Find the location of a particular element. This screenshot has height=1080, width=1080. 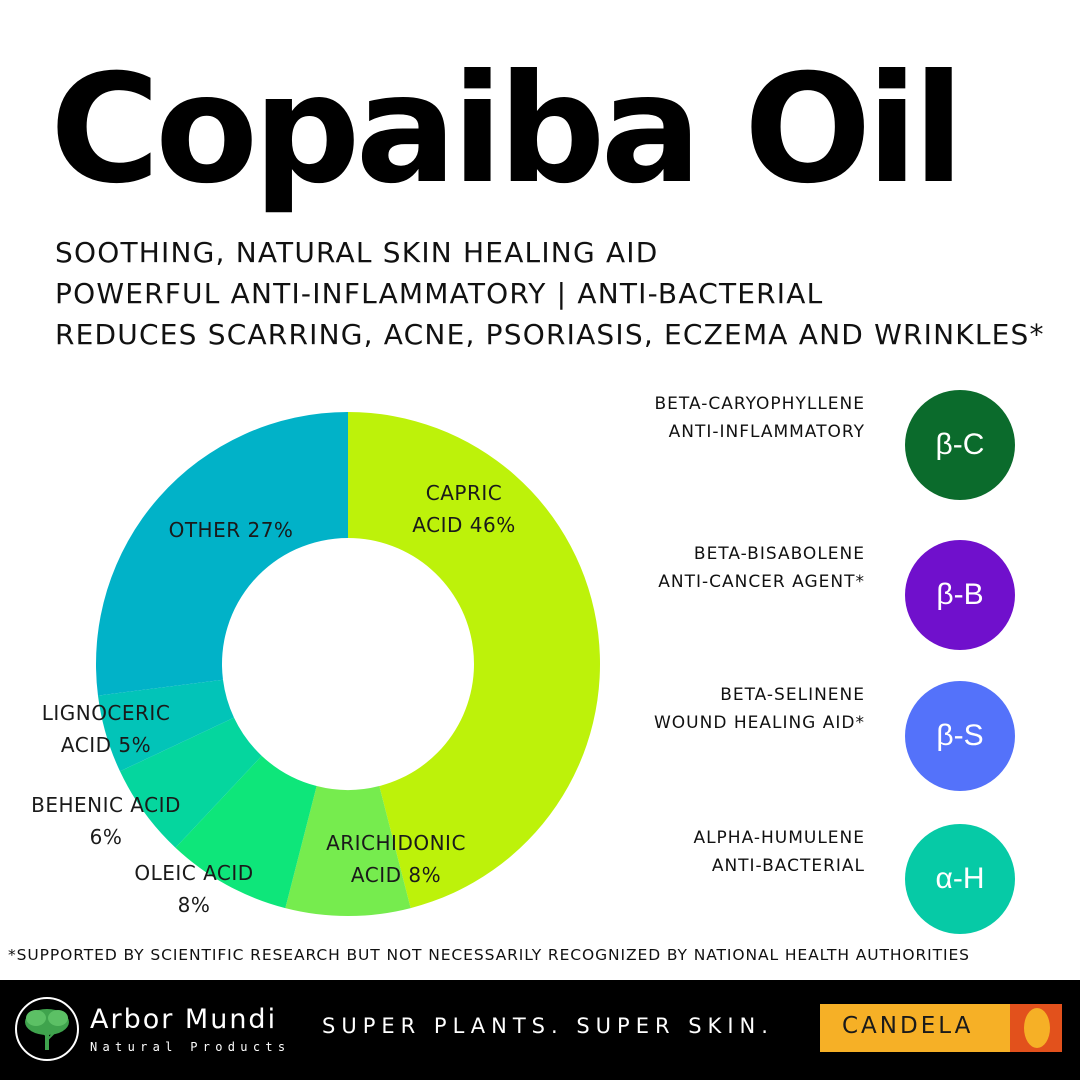

slice-label: BEHENIC ACID 6% is located at coordinates (106, 821).